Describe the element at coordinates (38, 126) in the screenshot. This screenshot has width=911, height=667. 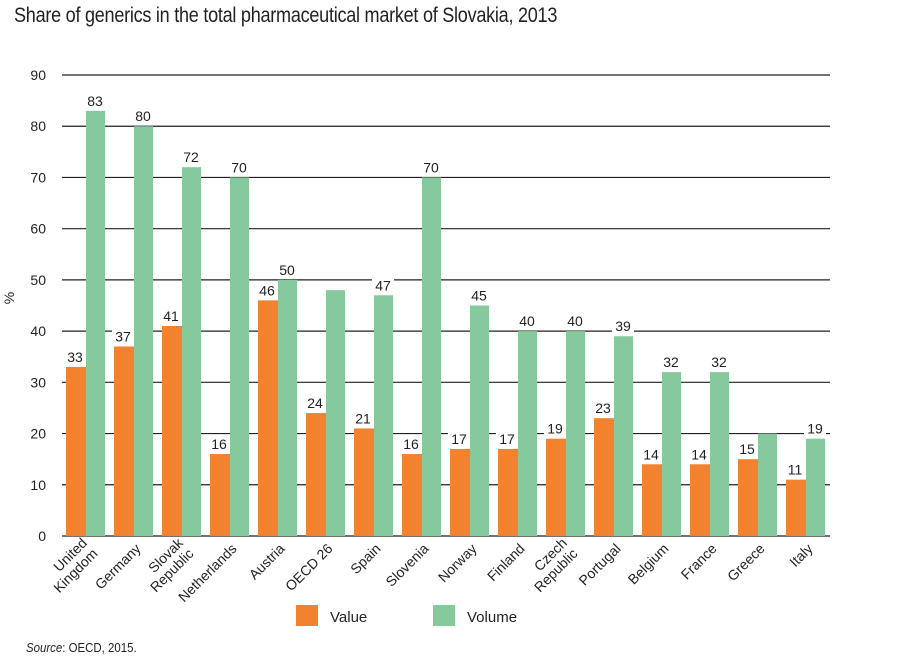
I see `y-tick-label: 80` at that location.